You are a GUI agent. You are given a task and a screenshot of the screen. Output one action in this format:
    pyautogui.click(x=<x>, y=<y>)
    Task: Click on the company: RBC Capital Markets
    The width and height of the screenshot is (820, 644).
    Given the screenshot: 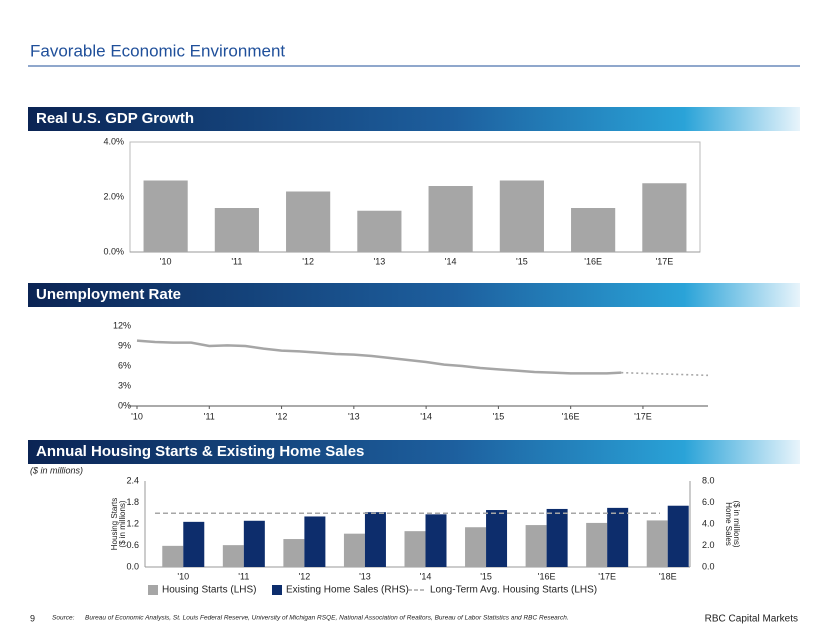 What is the action you would take?
    pyautogui.click(x=751, y=619)
    